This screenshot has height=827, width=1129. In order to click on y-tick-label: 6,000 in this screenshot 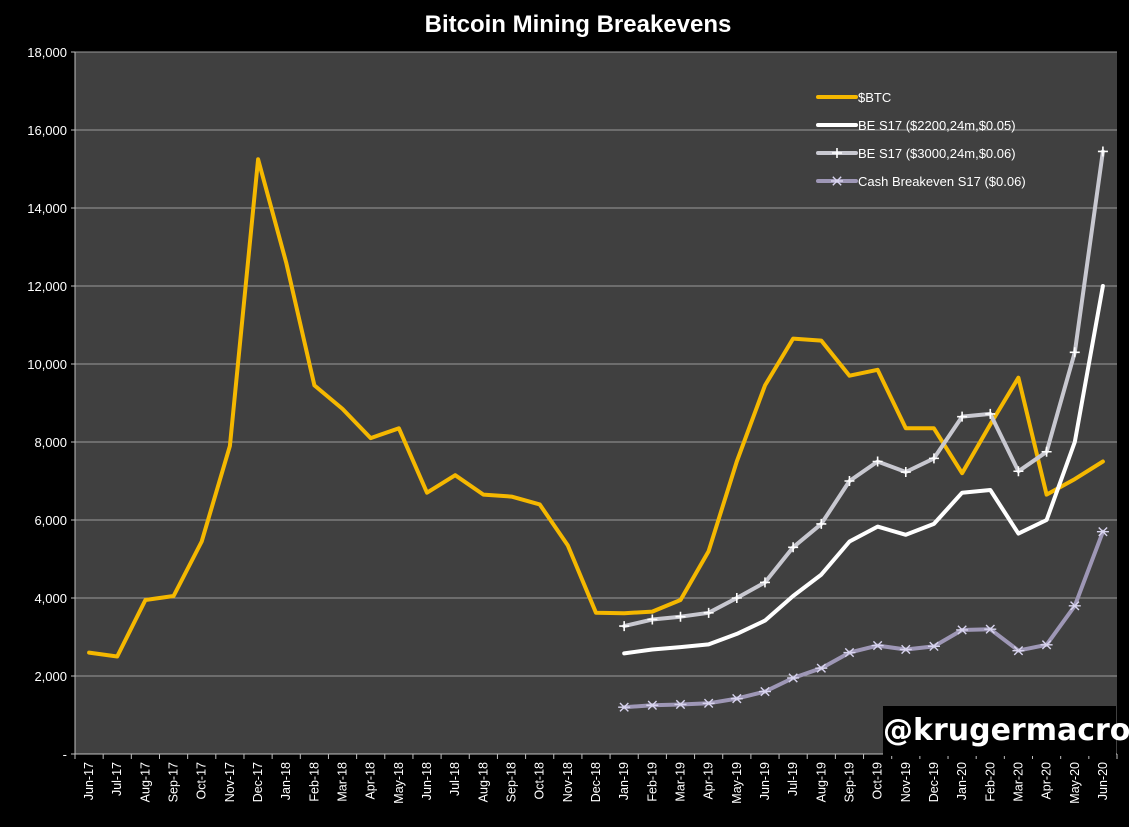, I will do `click(50, 520)`.